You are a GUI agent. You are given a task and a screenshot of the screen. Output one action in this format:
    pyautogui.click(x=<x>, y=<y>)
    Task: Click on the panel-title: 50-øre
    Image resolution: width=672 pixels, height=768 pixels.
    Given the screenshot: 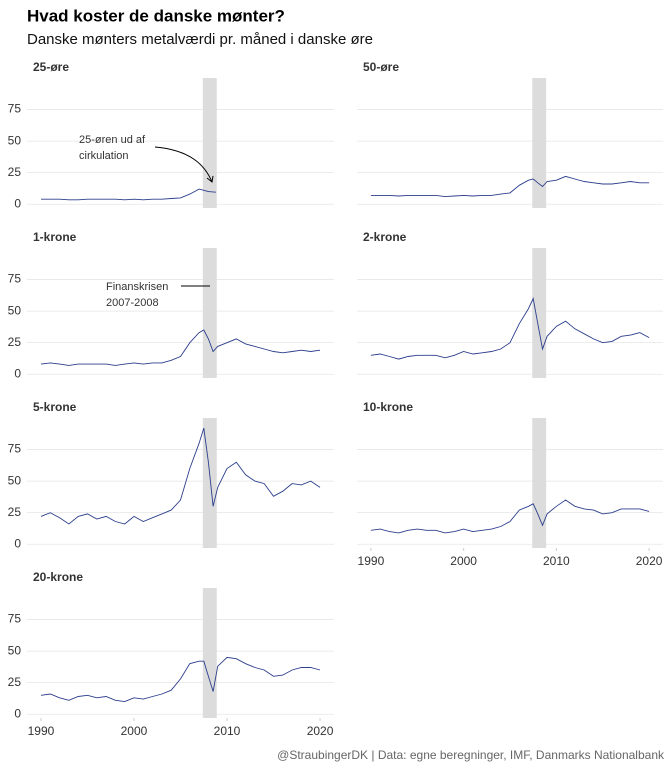 What is the action you would take?
    pyautogui.click(x=381, y=67)
    